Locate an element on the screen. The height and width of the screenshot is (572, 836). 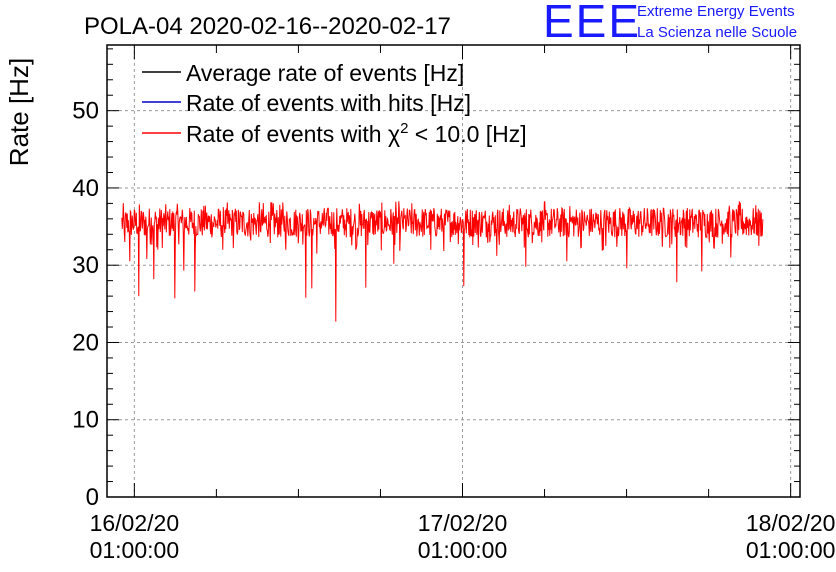
y-tick-label: 40 is located at coordinates (85, 188).